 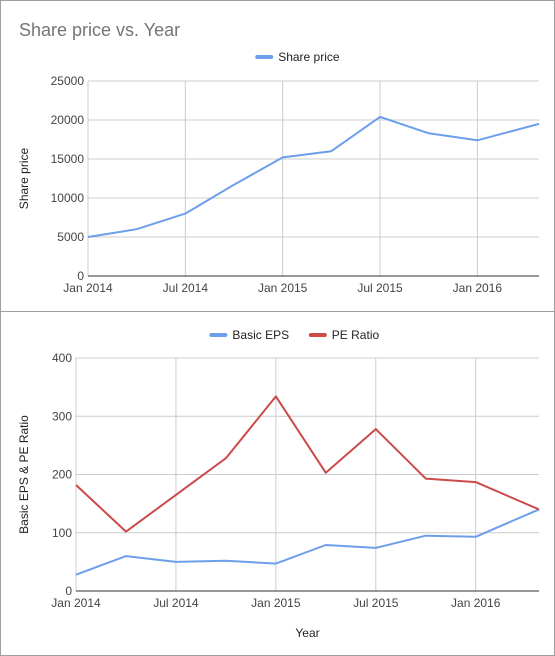 I want to click on eps-pe-y-tick-label: 200, so click(x=62, y=475).